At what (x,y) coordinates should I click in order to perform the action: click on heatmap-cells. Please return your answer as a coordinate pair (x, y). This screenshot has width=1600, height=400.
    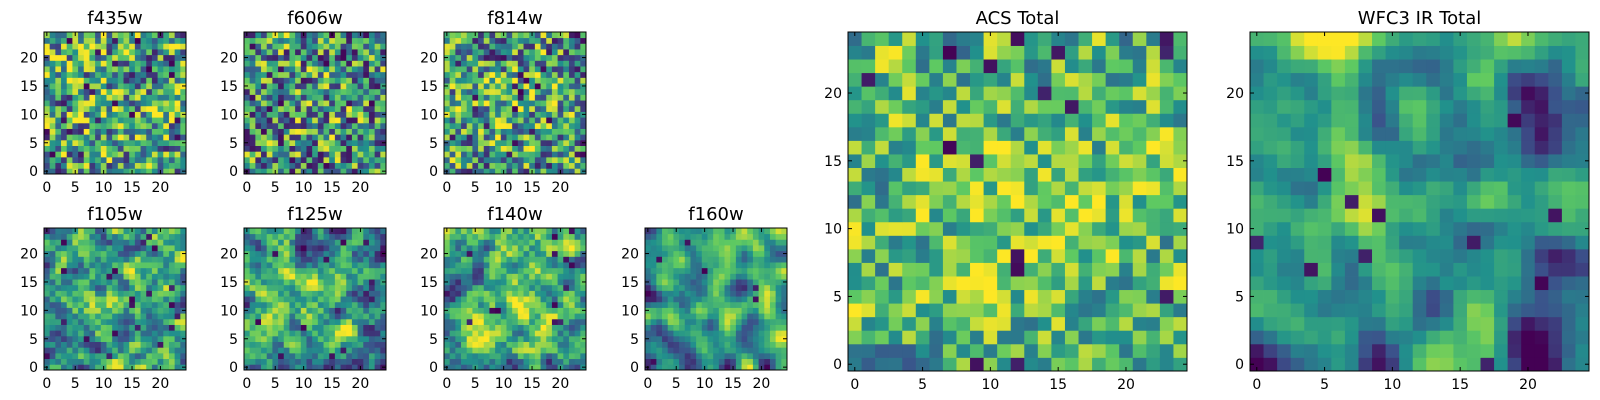
    Looking at the image, I should click on (515, 103).